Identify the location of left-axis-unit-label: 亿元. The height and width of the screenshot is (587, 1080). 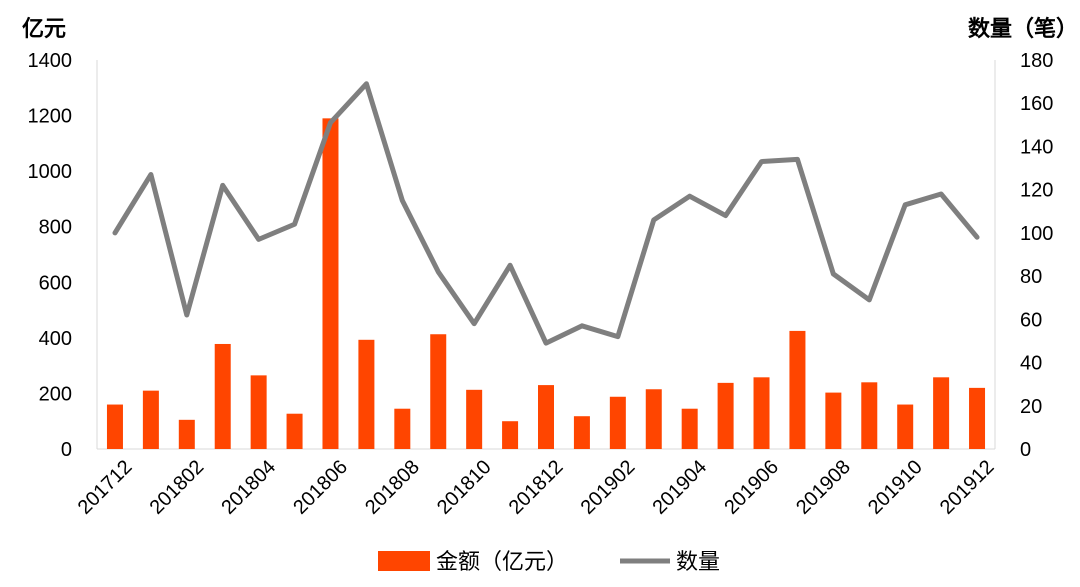
(44, 29).